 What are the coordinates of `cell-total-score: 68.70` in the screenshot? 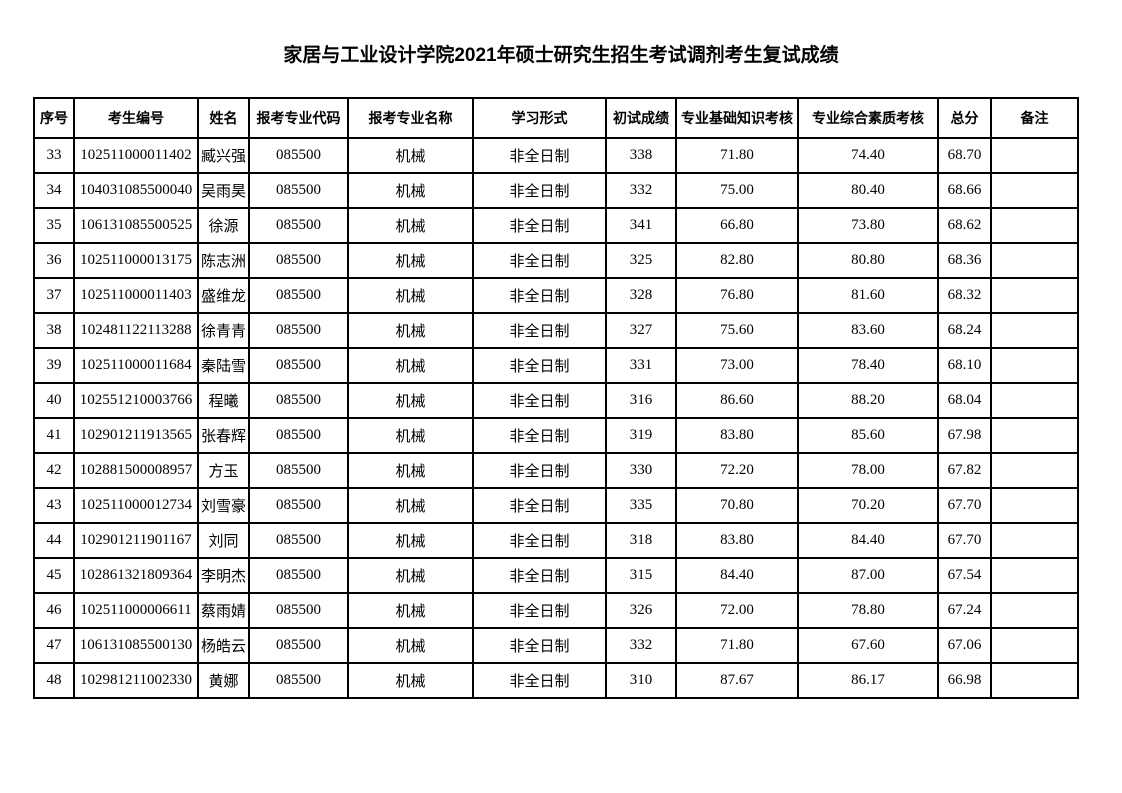 It's located at (964, 155).